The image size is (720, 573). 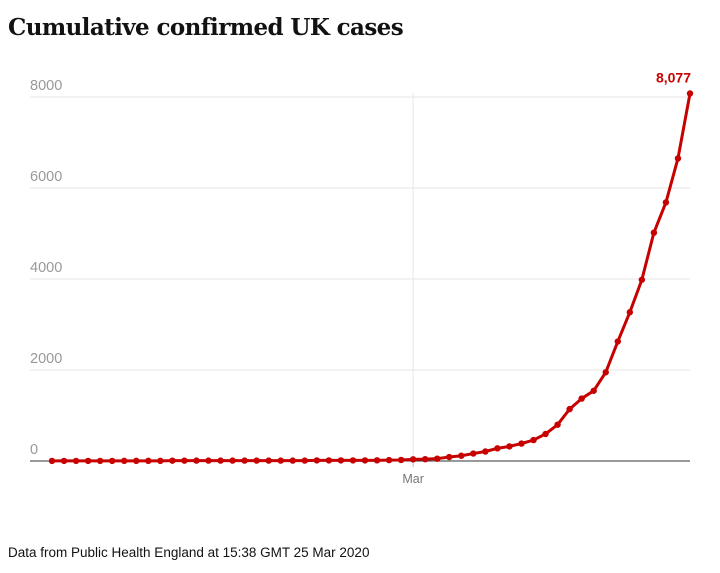 What do you see at coordinates (46, 177) in the screenshot?
I see `y-tick-label: 6000` at bounding box center [46, 177].